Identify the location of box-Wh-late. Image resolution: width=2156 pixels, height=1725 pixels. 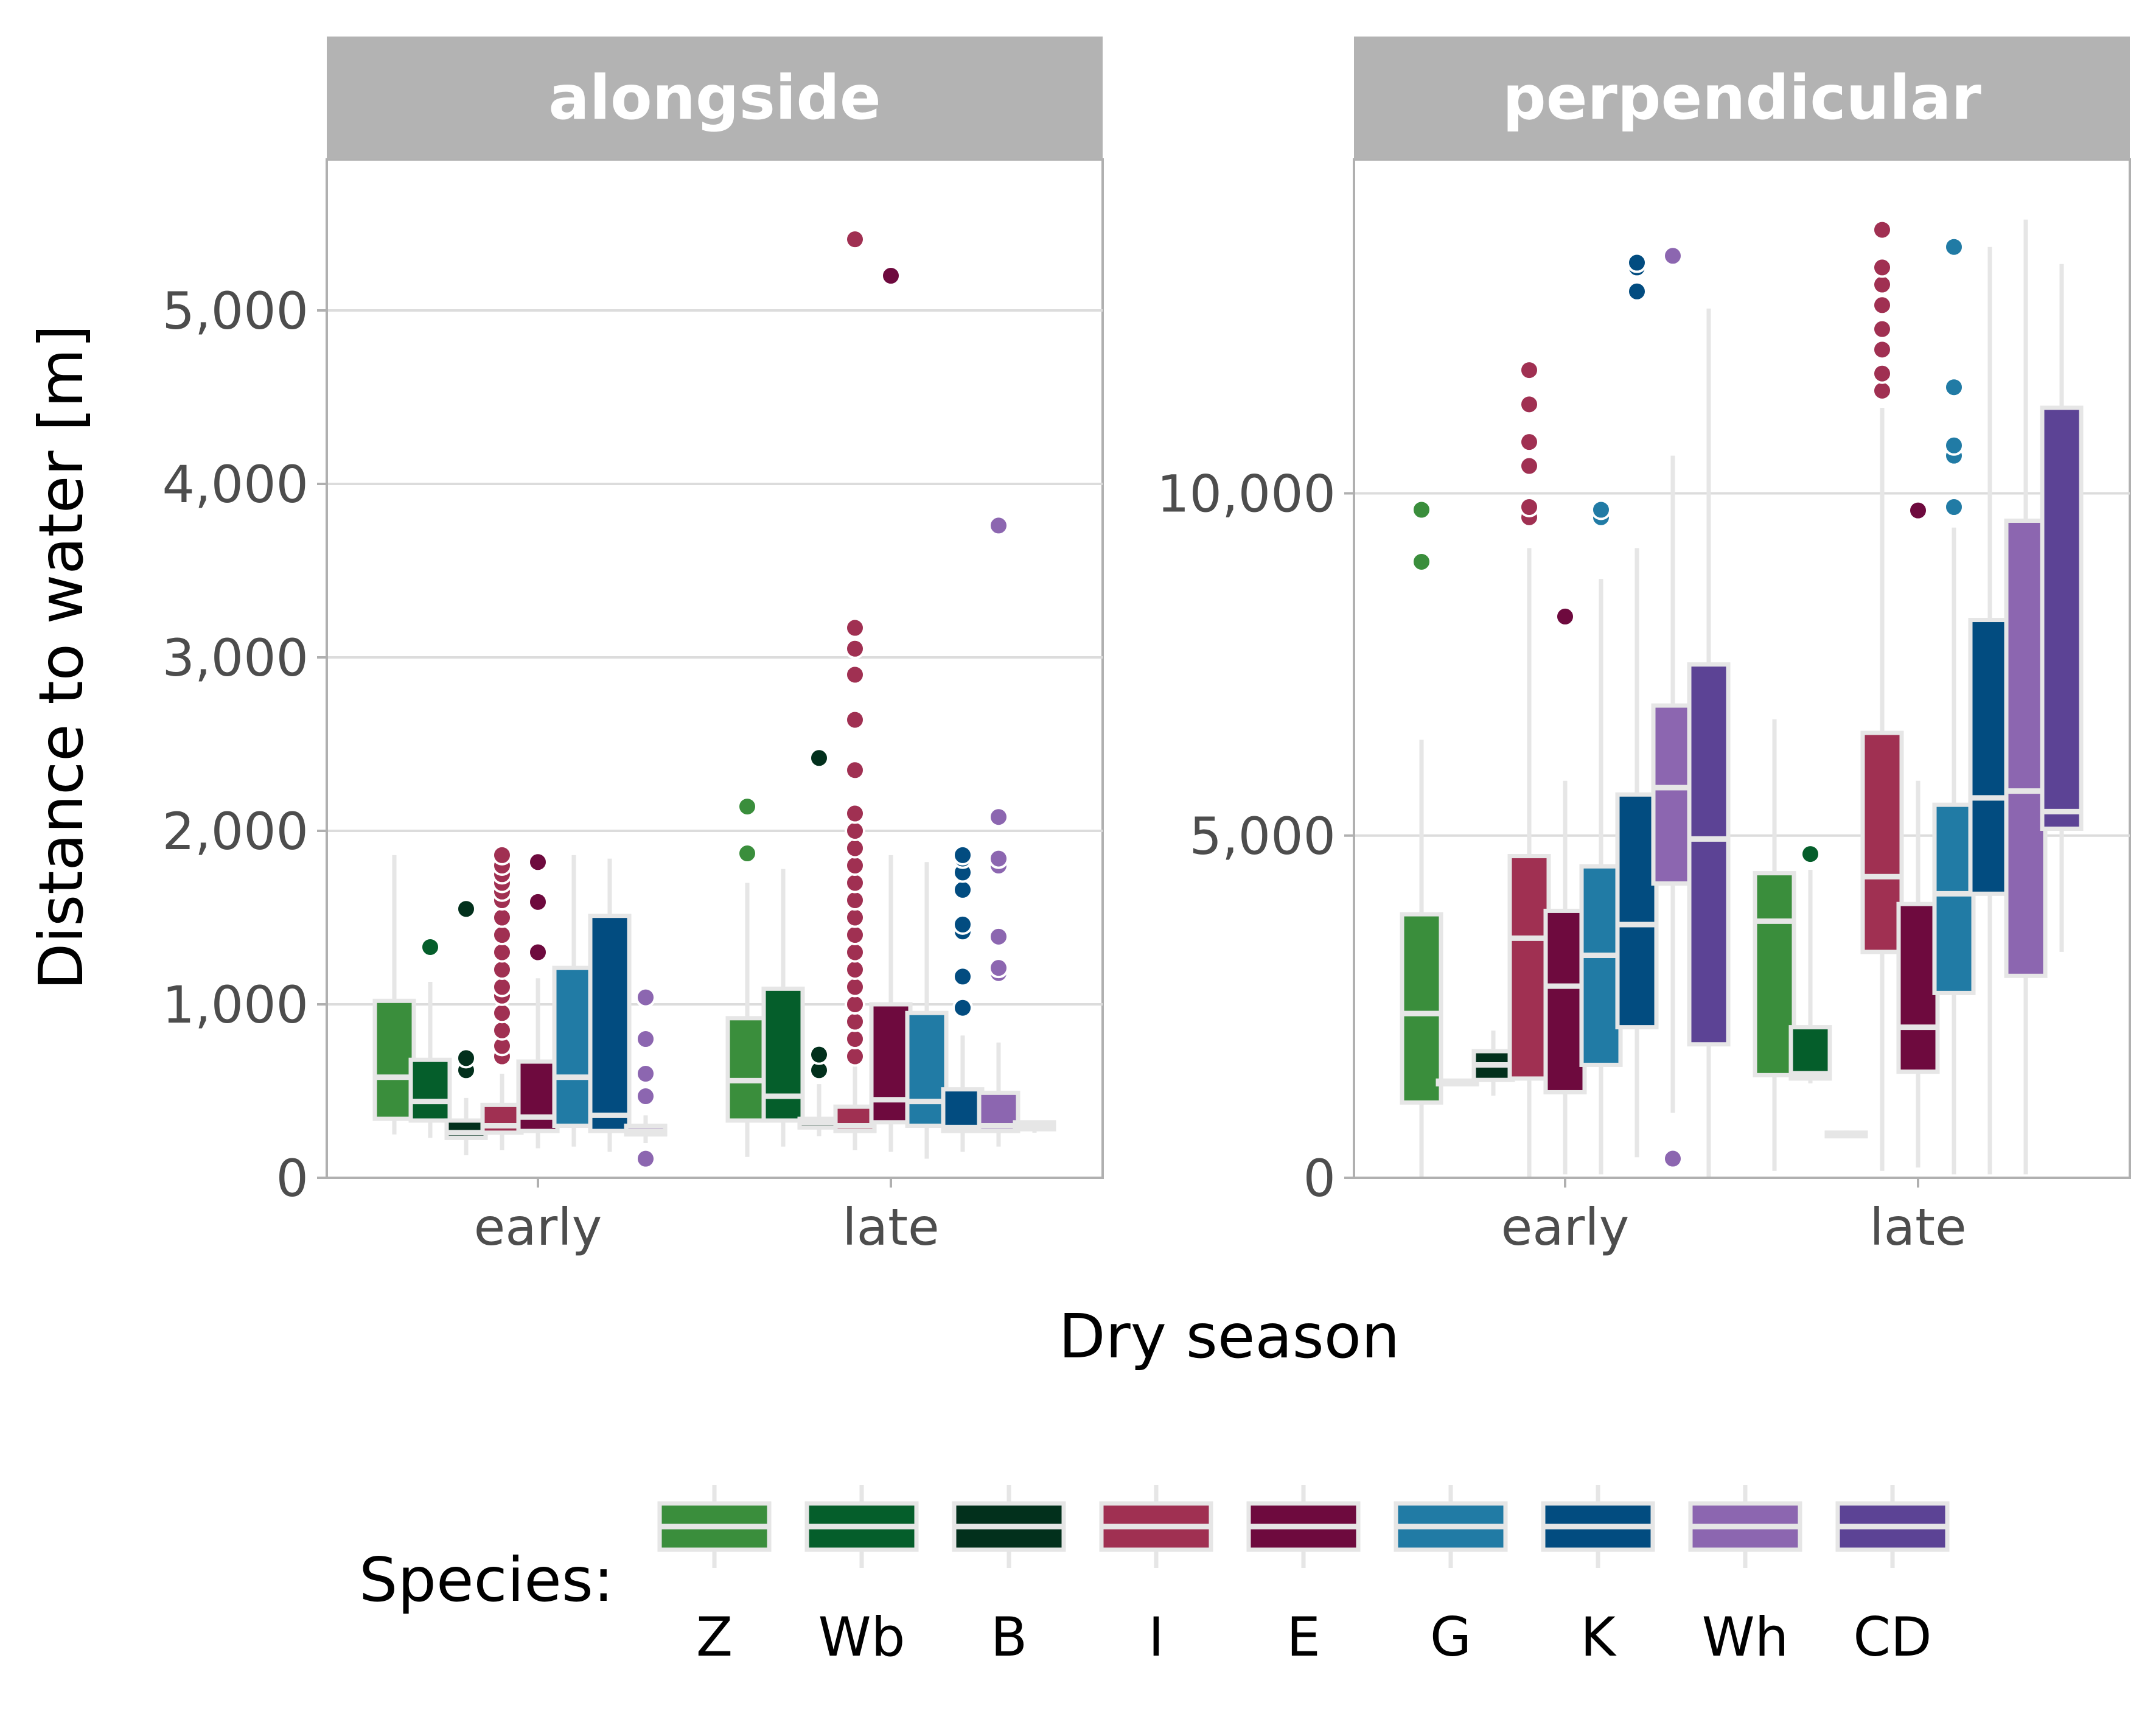
(2026, 697).